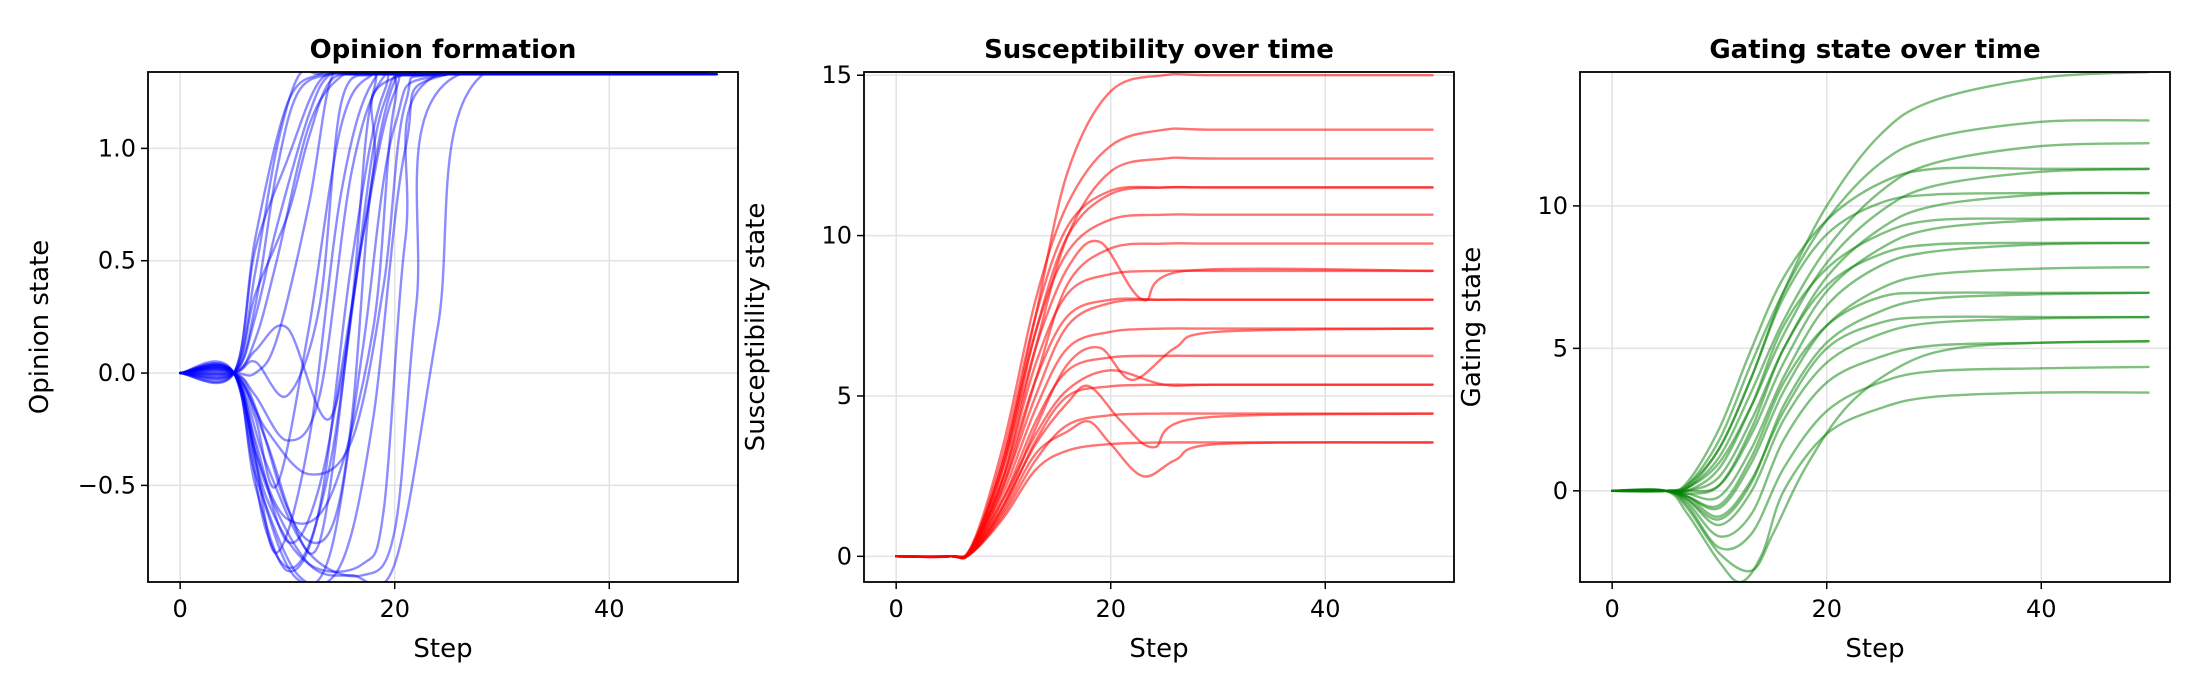  Describe the element at coordinates (443, 50) in the screenshot. I see `panel-title: Opinion formation` at that location.